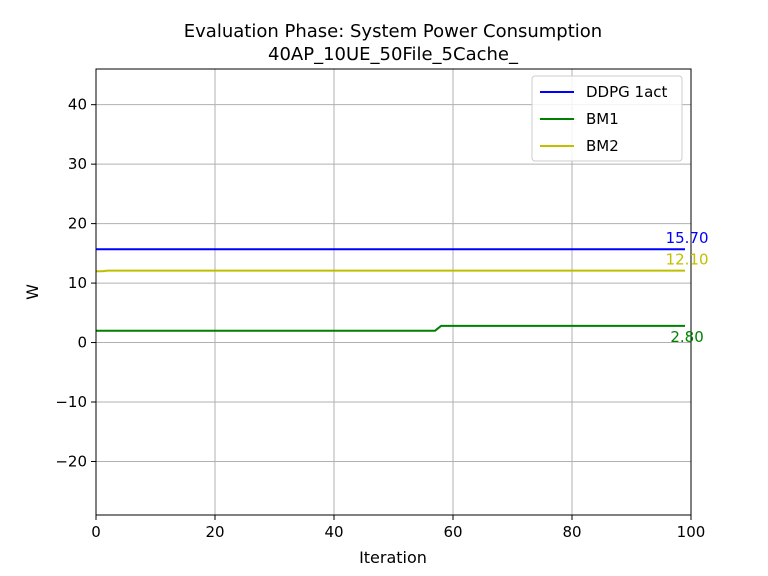 The width and height of the screenshot is (768, 576). Describe the element at coordinates (77, 283) in the screenshot. I see `y-tick-label: 10` at that location.